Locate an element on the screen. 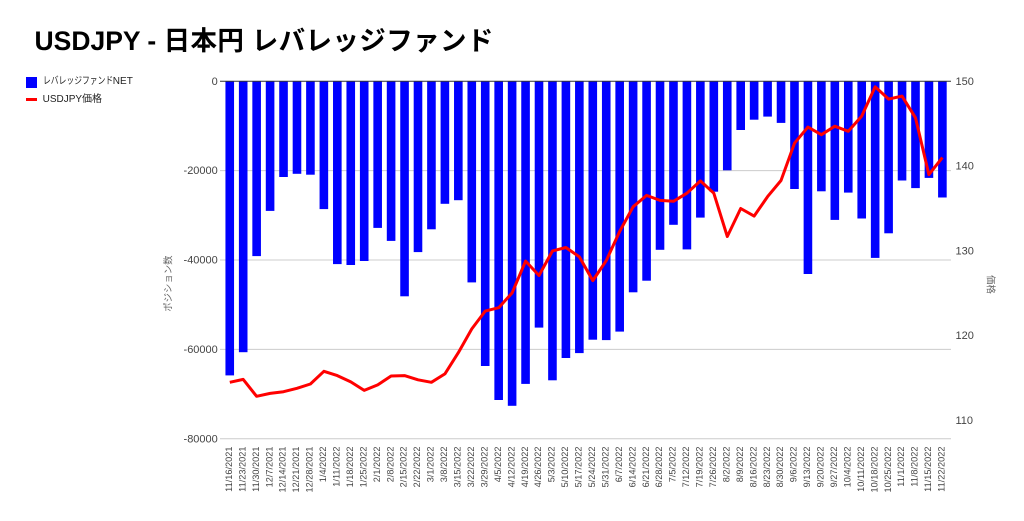 This screenshot has height=521, width=1024. svg-text: 4/26/2022 is located at coordinates (538, 467).